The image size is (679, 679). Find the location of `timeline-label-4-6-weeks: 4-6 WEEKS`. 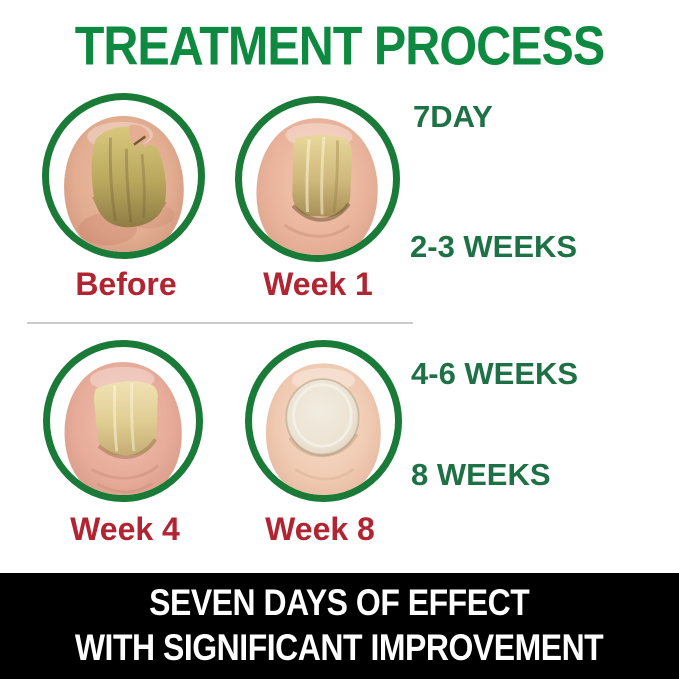

timeline-label-4-6-weeks: 4-6 WEEKS is located at coordinates (495, 373).